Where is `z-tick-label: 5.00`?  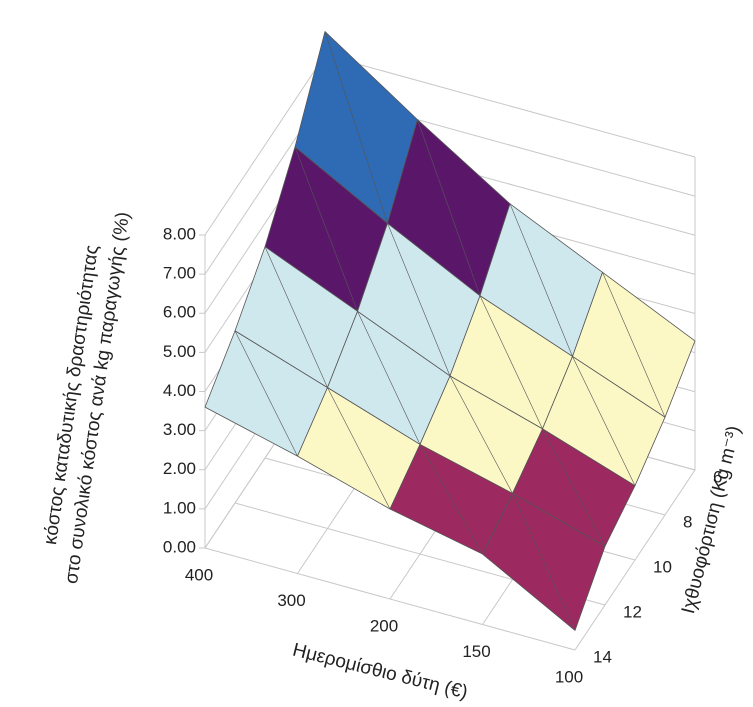
z-tick-label: 5.00 is located at coordinates (179, 351).